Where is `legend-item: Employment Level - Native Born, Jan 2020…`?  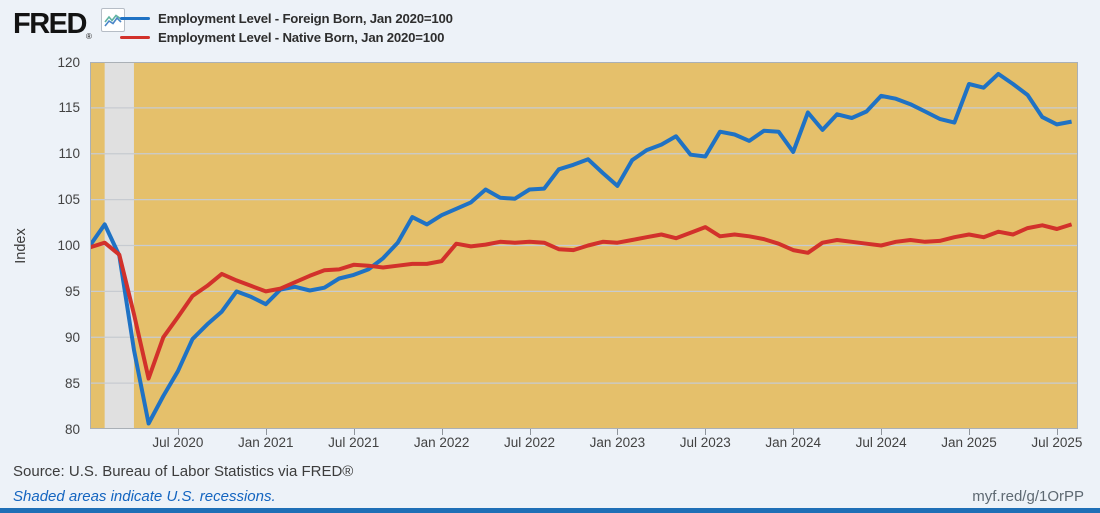 legend-item: Employment Level - Native Born, Jan 2020… is located at coordinates (286, 37).